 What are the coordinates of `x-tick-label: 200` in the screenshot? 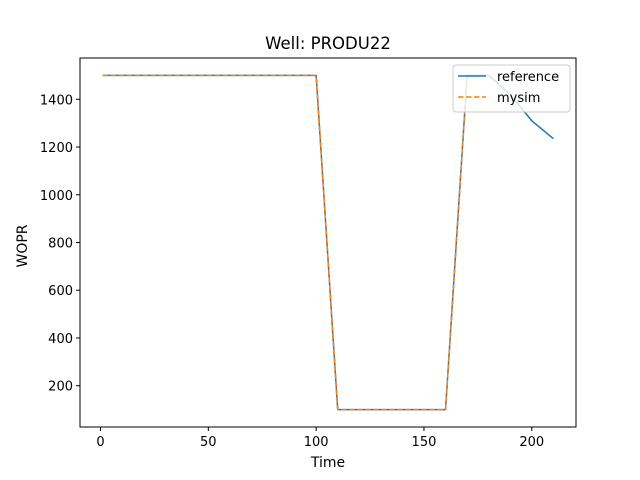 It's located at (531, 442).